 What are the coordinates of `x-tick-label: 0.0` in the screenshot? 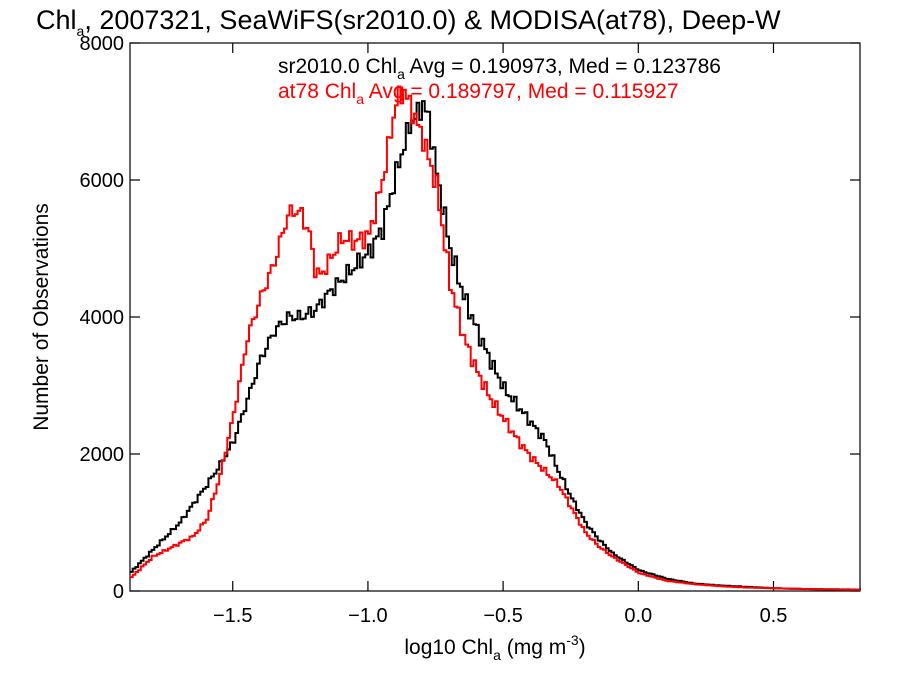 It's located at (638, 616).